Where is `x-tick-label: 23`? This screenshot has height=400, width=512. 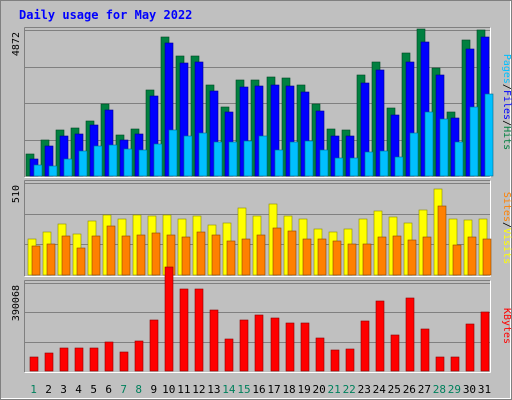
x-tick-label: 23 is located at coordinates (364, 389).